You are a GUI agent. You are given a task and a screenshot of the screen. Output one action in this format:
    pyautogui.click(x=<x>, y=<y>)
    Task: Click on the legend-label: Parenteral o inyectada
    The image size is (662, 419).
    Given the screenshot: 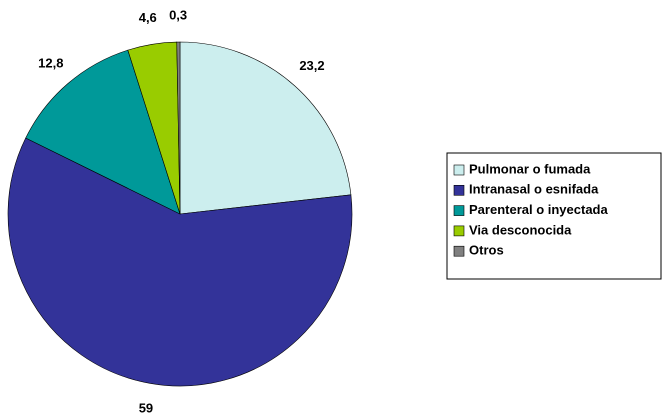 What is the action you would take?
    pyautogui.click(x=538, y=209)
    